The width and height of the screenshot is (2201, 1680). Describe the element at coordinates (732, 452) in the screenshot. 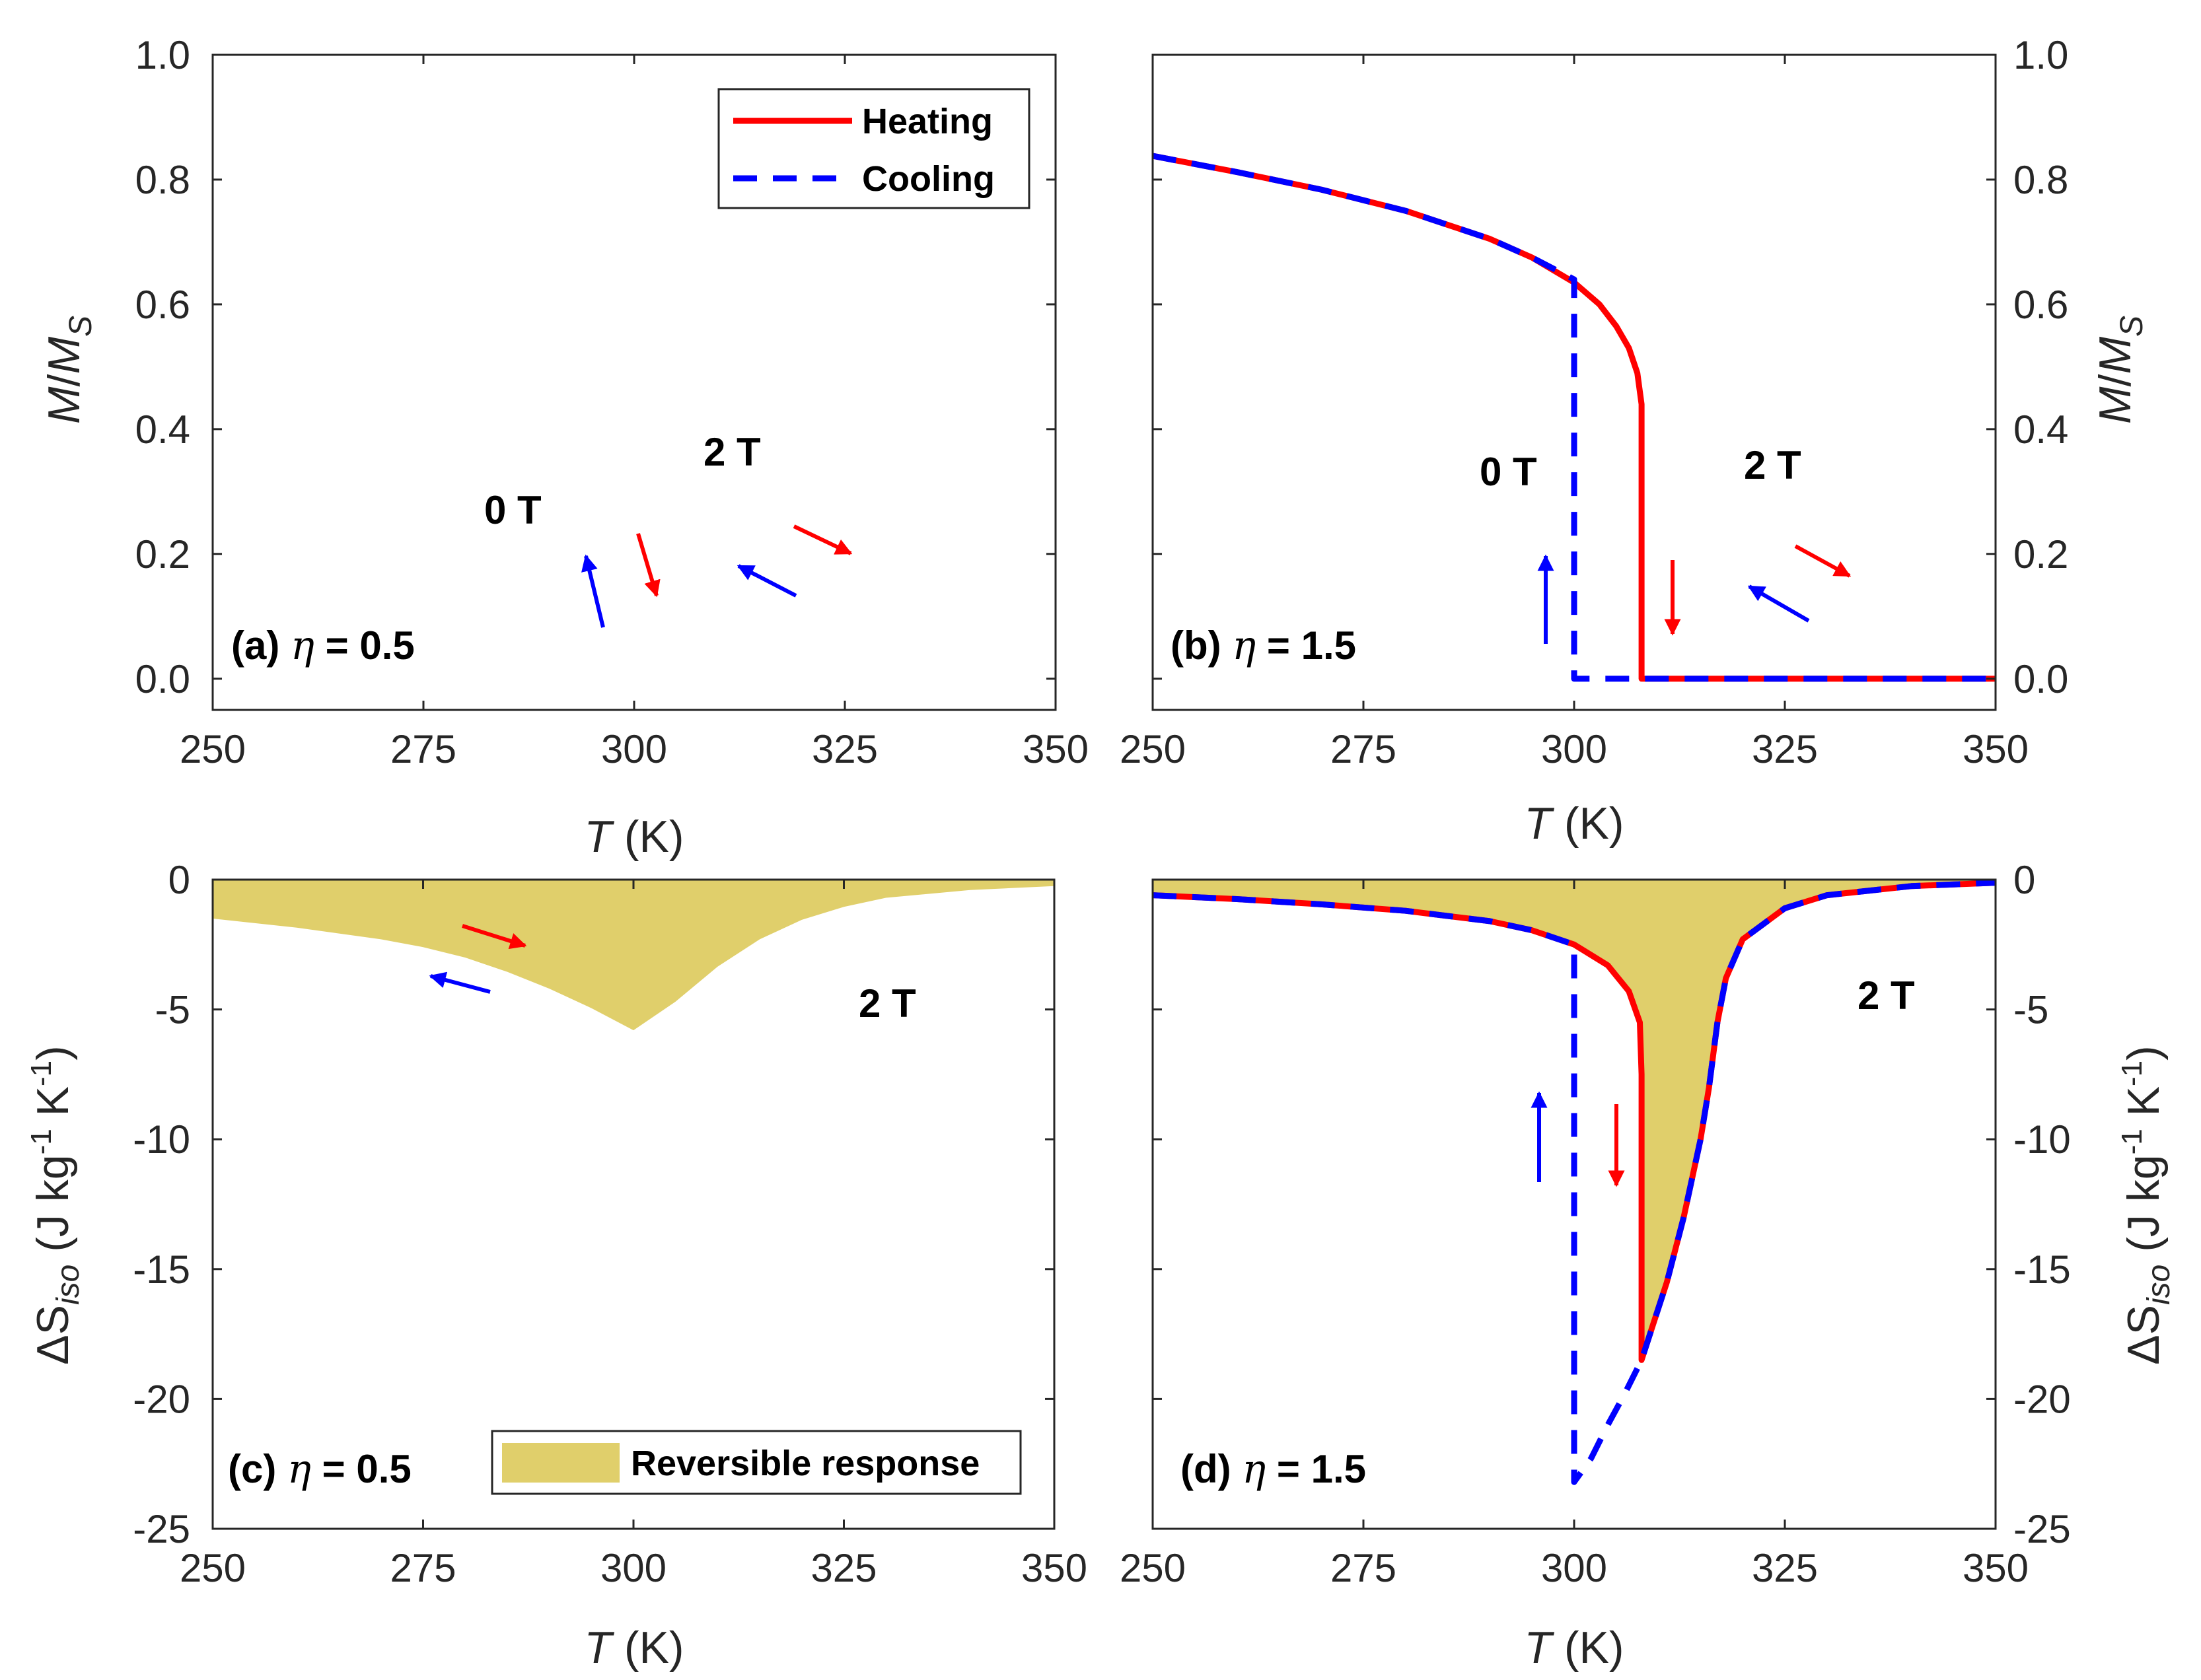

I see `panel-a-annotation-2T: 2 T` at that location.